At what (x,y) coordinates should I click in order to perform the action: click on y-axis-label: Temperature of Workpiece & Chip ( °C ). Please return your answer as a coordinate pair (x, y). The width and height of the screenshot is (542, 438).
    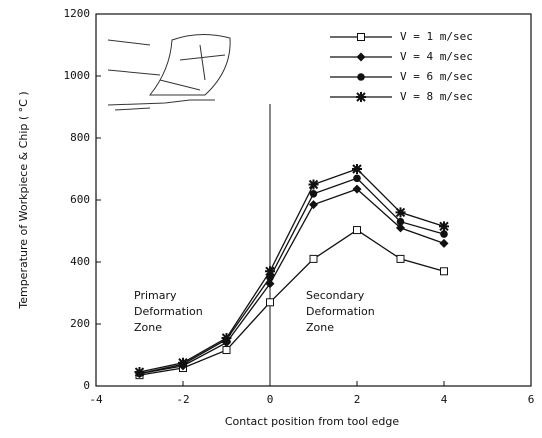
    Looking at the image, I should click on (23, 200).